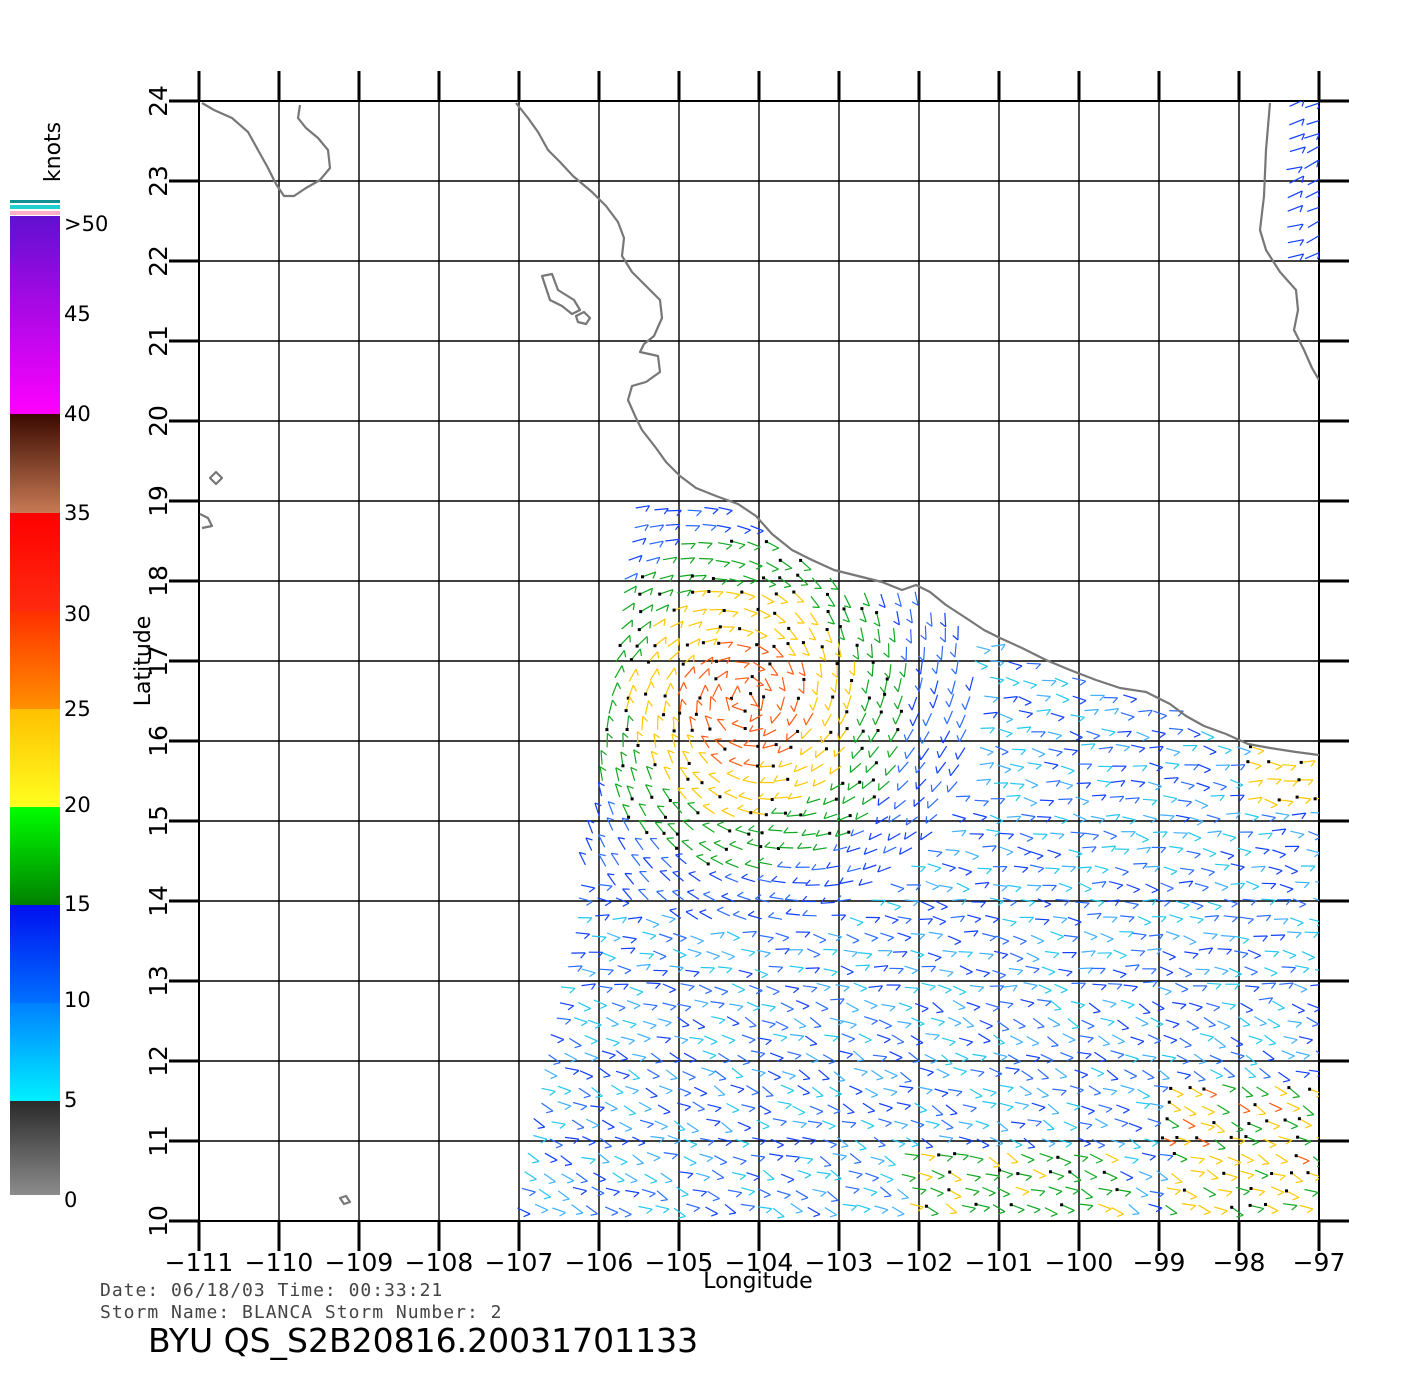  Describe the element at coordinates (266, 150) in the screenshot. I see `baja-california-tip` at that location.